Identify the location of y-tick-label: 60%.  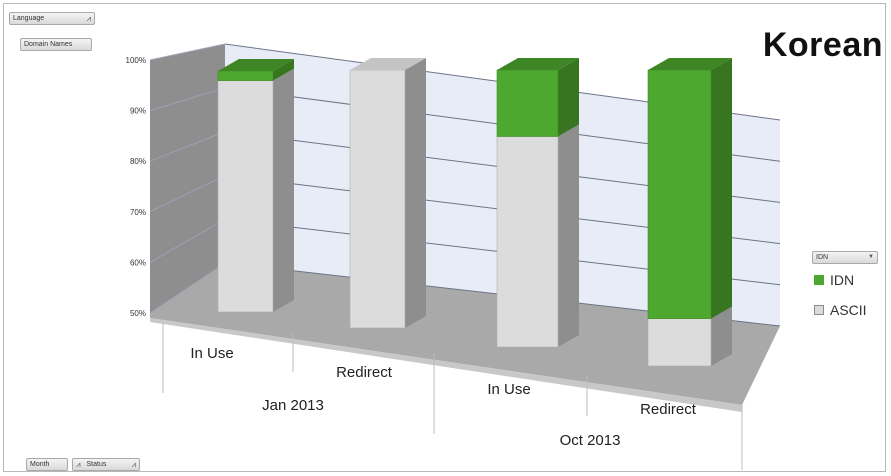
(138, 262).